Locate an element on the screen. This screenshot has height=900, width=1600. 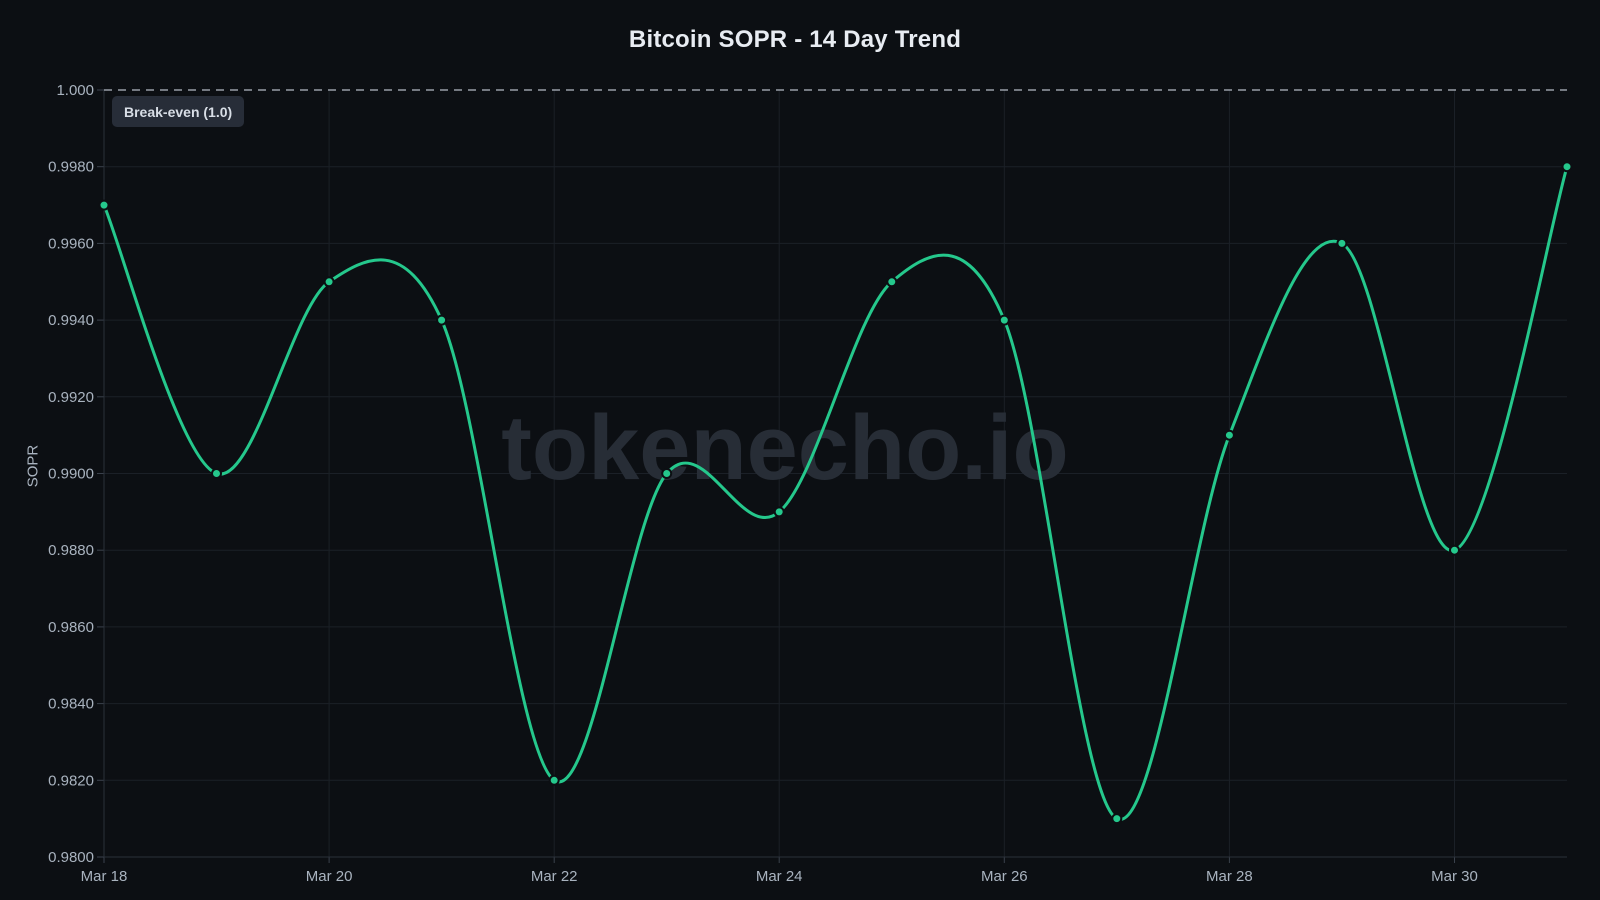
y-tick-label: 1.000 is located at coordinates (75, 90).